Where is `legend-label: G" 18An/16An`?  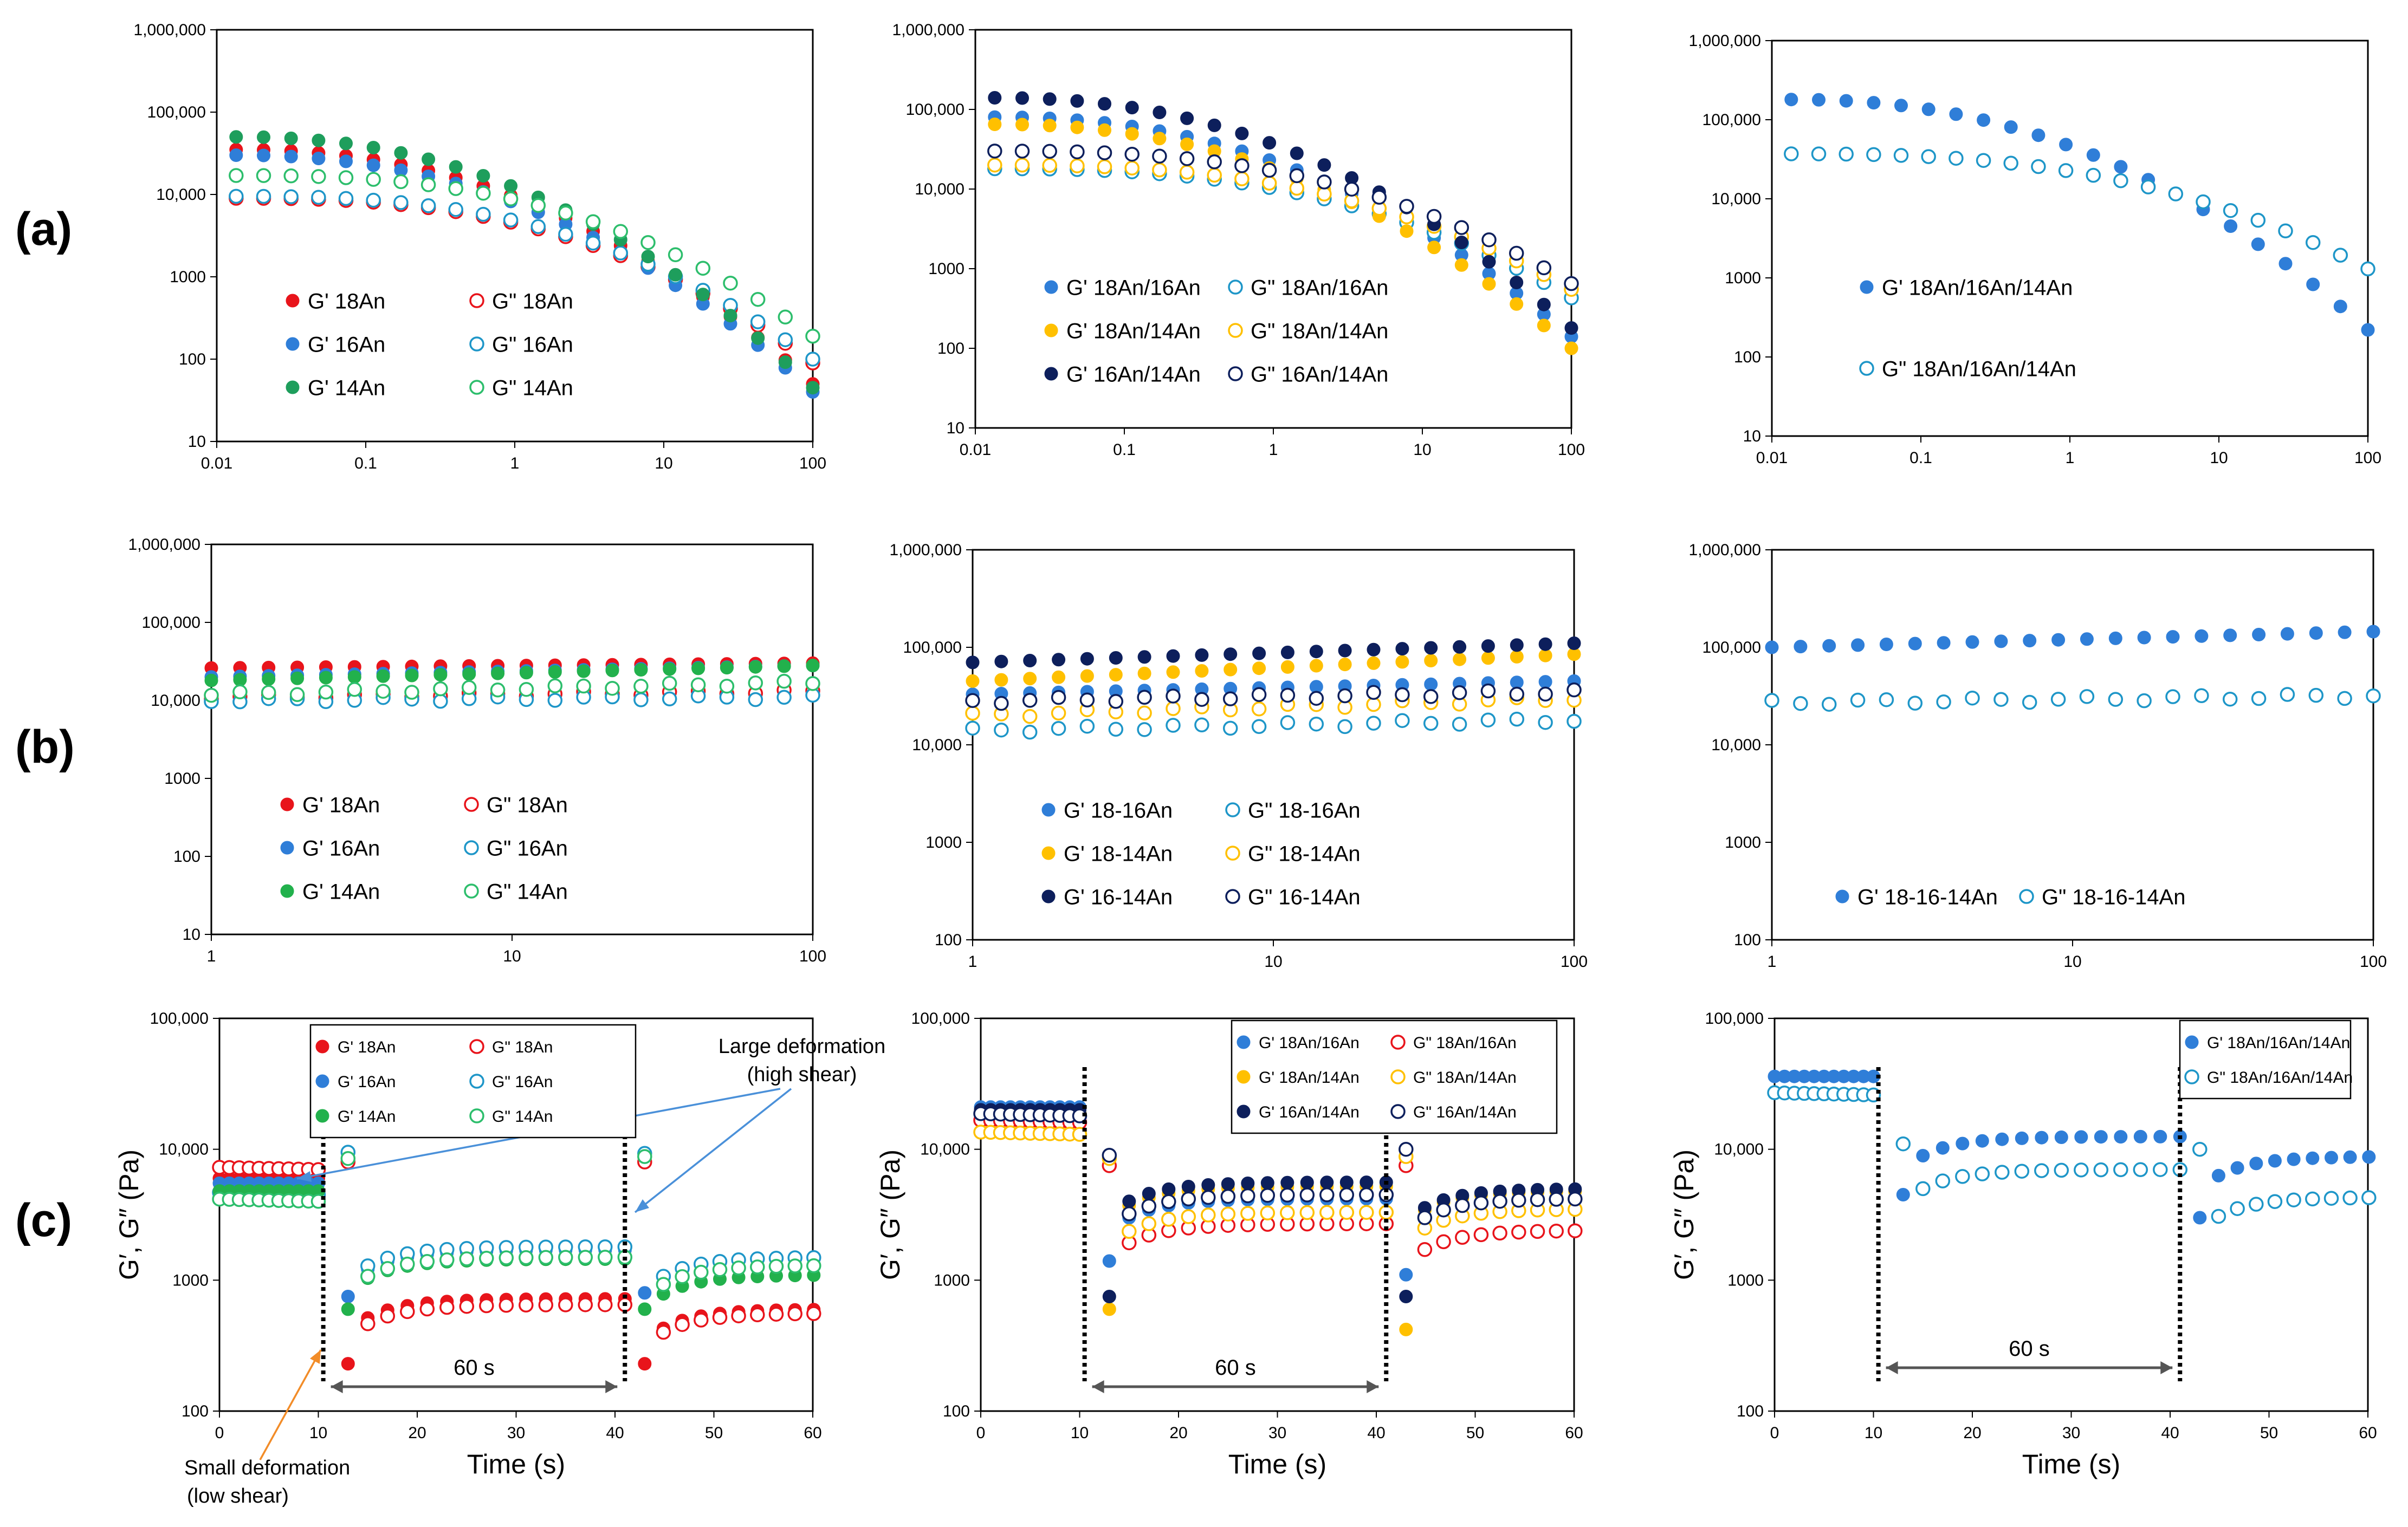
legend-label: G" 18An/16An is located at coordinates (1465, 1043).